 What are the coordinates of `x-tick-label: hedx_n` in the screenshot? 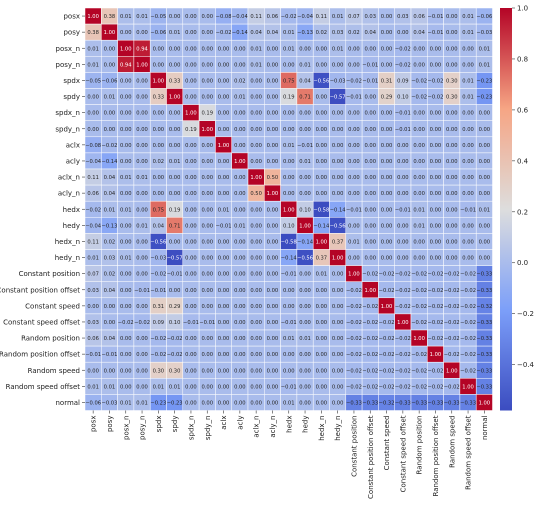 It's located at (322, 428).